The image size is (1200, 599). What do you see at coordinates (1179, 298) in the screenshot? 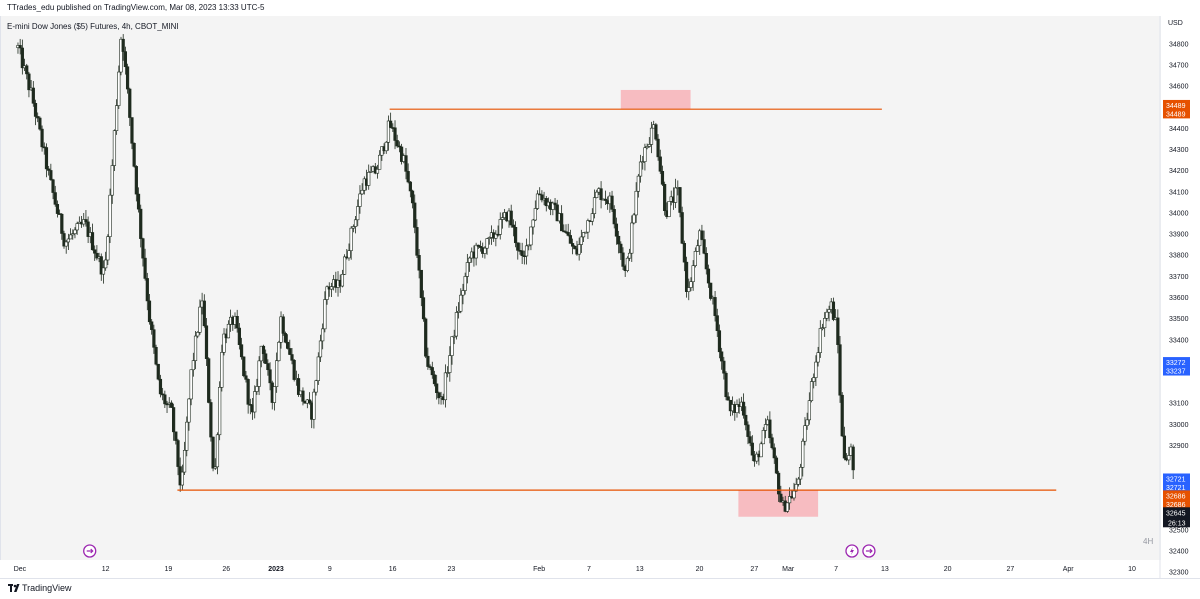
I see `y-tick-label: 33600` at bounding box center [1179, 298].